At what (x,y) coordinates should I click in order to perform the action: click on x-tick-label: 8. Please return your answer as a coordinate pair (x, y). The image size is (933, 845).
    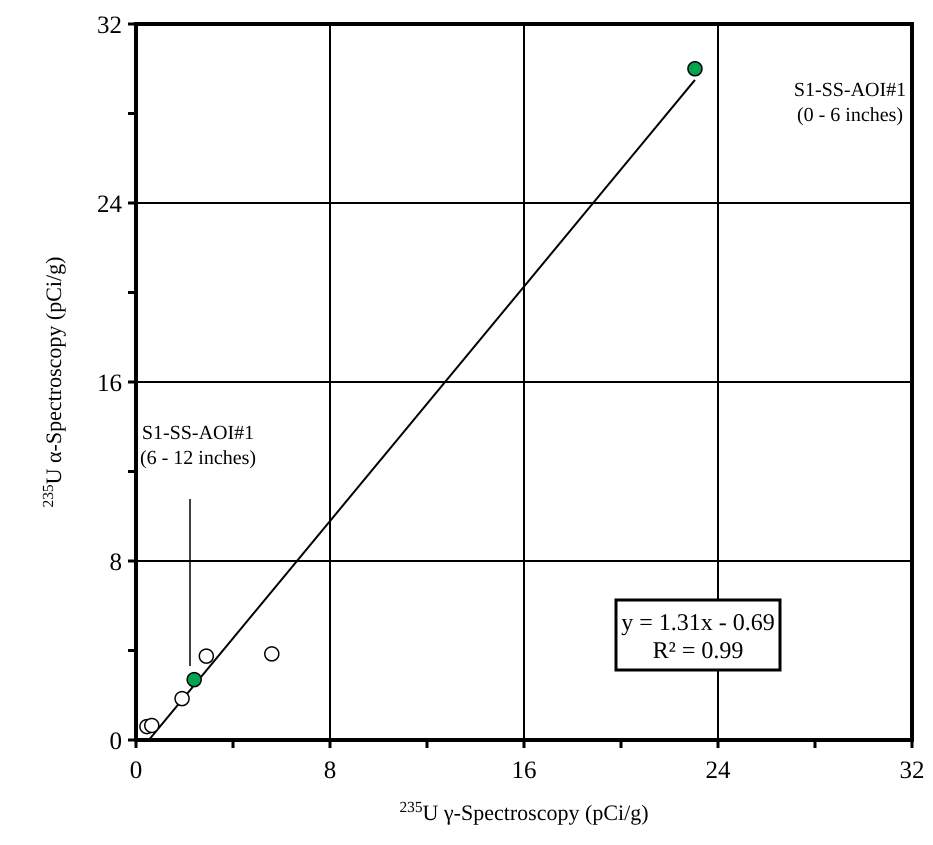
    Looking at the image, I should click on (330, 770).